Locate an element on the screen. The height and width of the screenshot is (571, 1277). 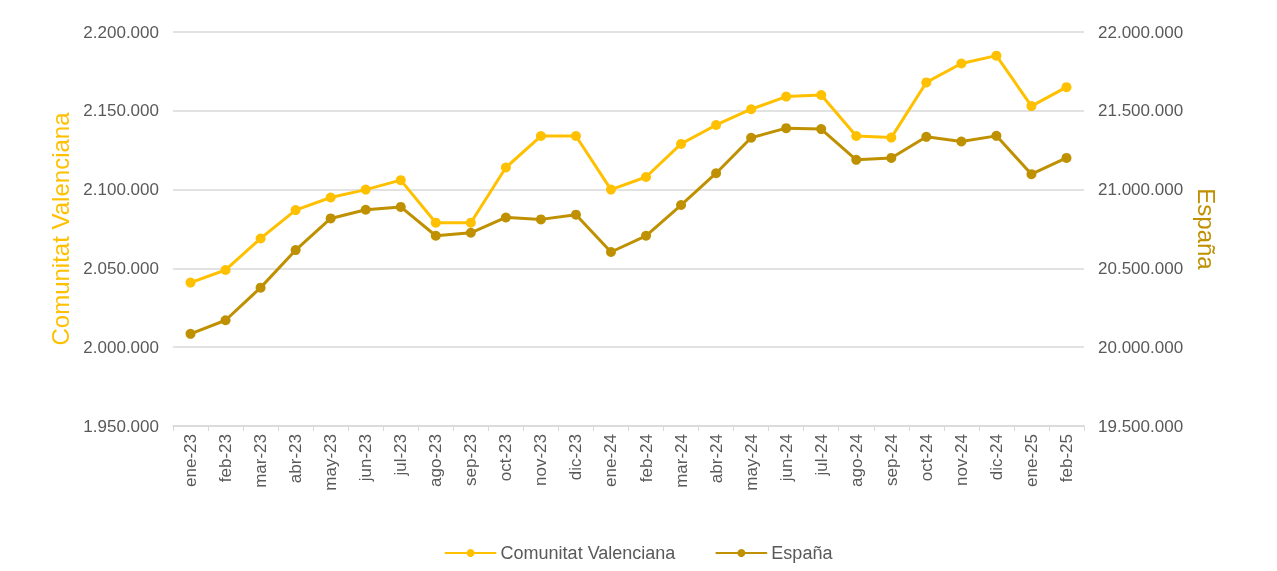
y2-tick-label: 19.500.000 is located at coordinates (1141, 426).